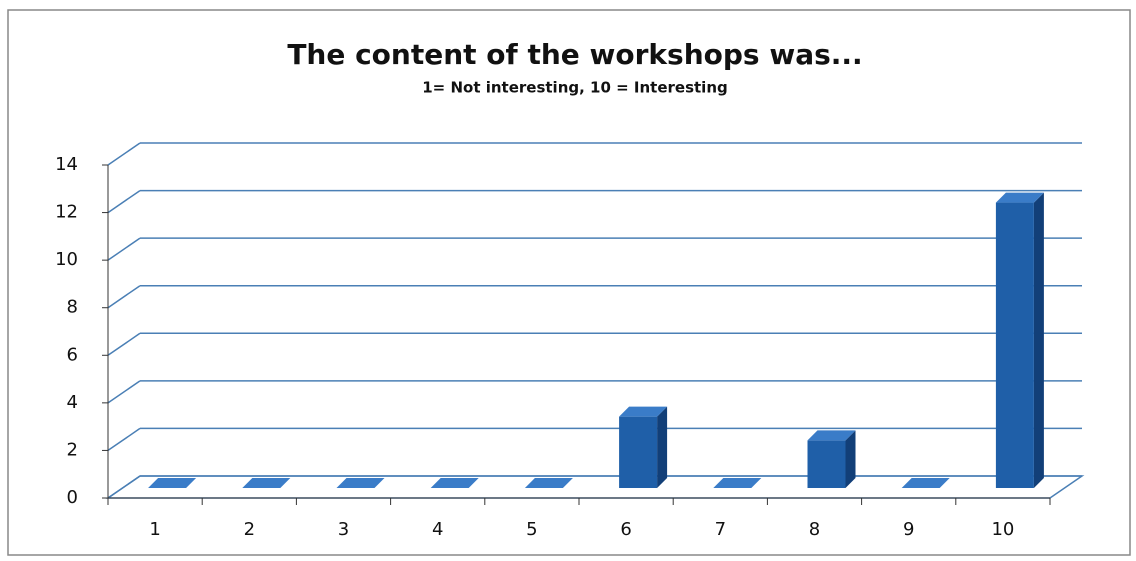 This screenshot has height=561, width=1136. What do you see at coordinates (72, 307) in the screenshot?
I see `y-tick-label: 8` at bounding box center [72, 307].